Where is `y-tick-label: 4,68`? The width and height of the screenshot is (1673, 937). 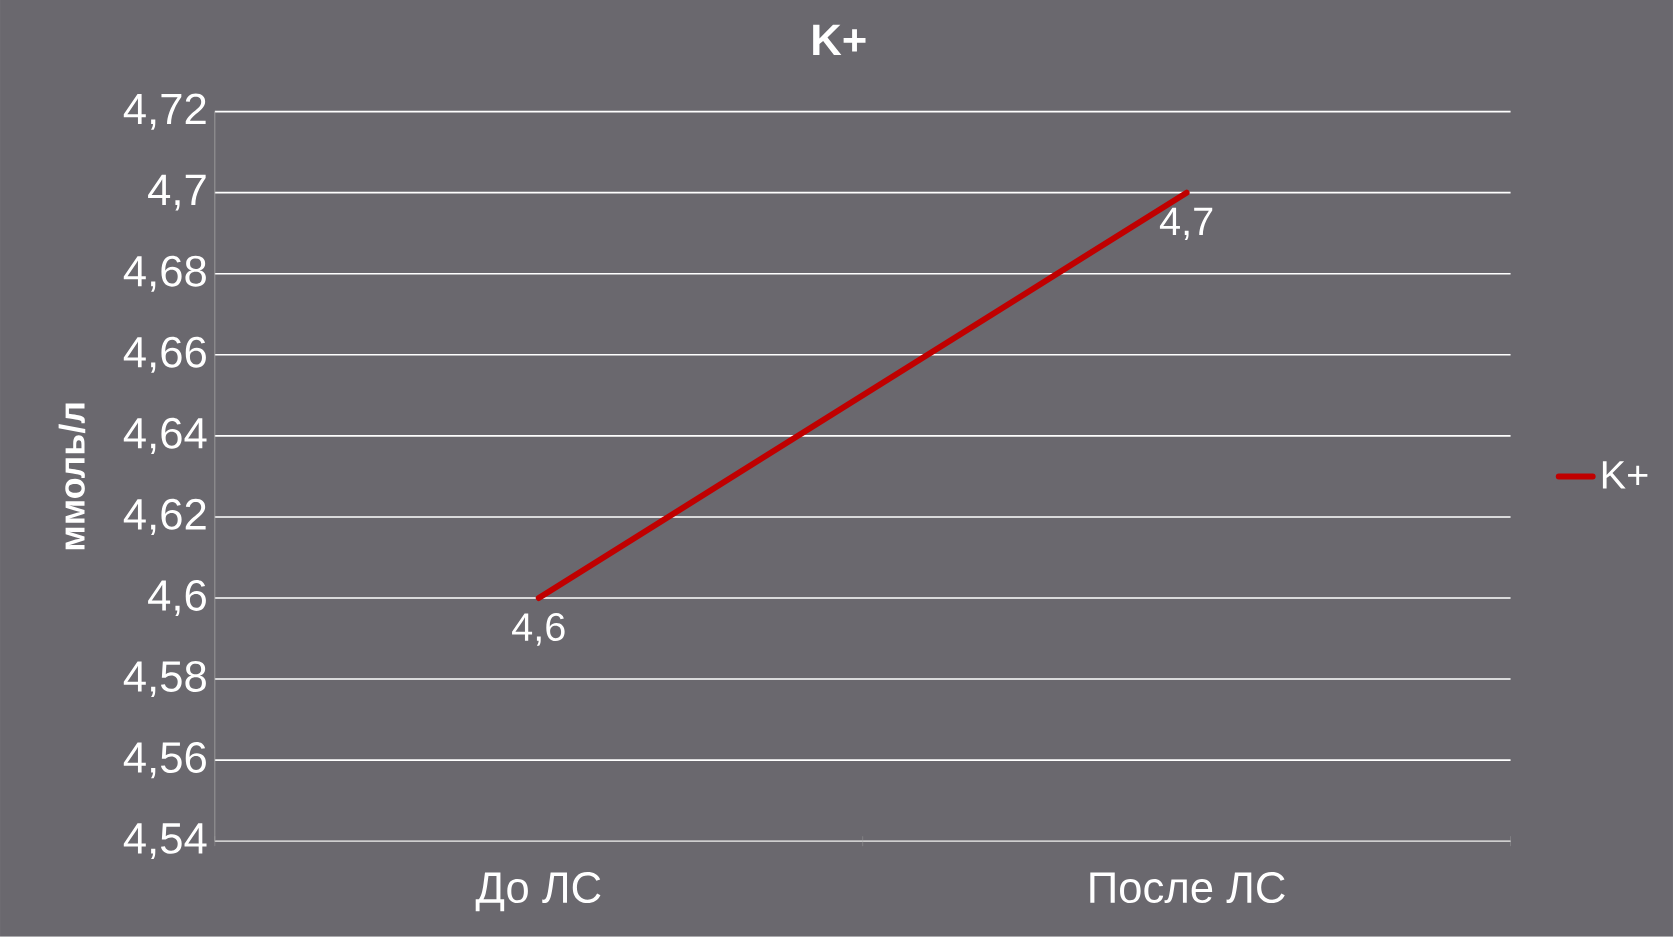 y-tick-label: 4,68 is located at coordinates (164, 273).